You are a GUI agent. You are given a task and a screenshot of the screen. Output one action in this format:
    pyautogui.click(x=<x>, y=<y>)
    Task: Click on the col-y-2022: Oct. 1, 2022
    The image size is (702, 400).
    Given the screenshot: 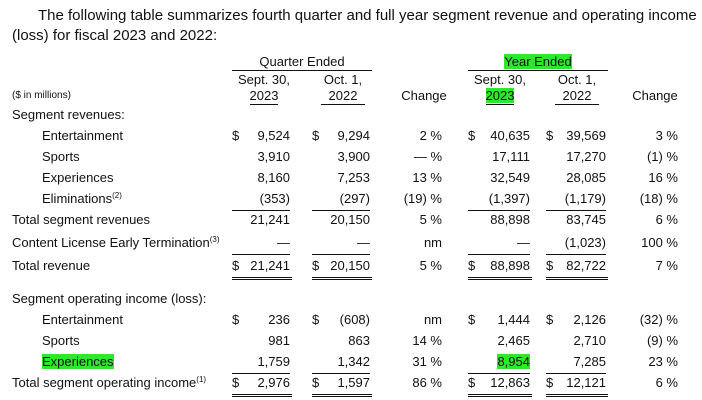 What is the action you would take?
    pyautogui.click(x=577, y=88)
    